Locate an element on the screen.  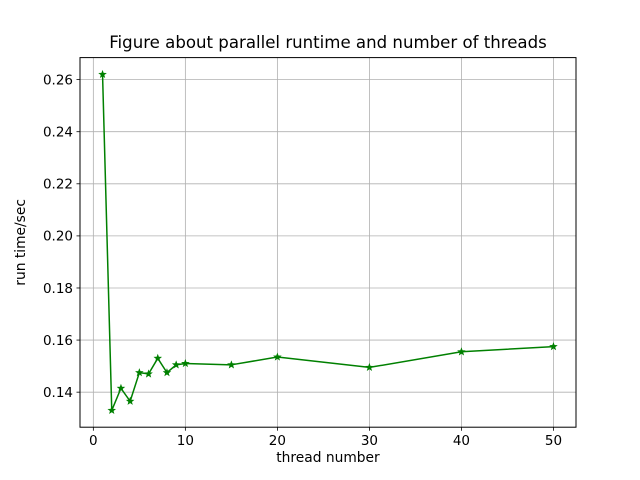
x-tick-label: 40 is located at coordinates (461, 441).